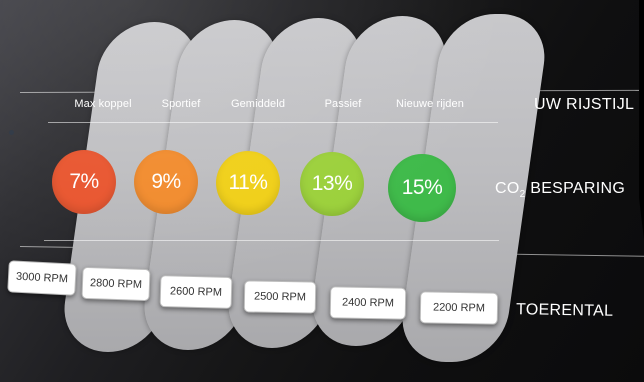 This screenshot has width=644, height=382. I want to click on row-title-co2-prefix: CO, so click(507, 188).